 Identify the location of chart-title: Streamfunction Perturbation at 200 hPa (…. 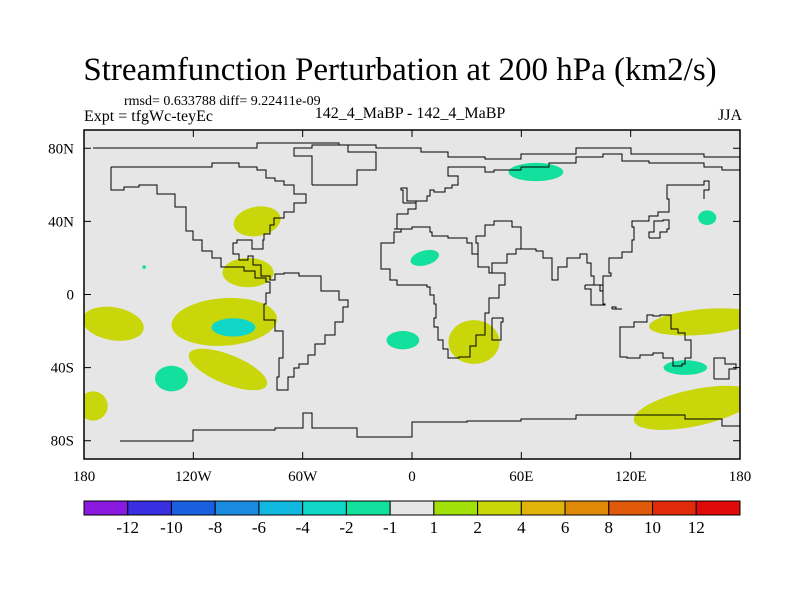
(400, 70).